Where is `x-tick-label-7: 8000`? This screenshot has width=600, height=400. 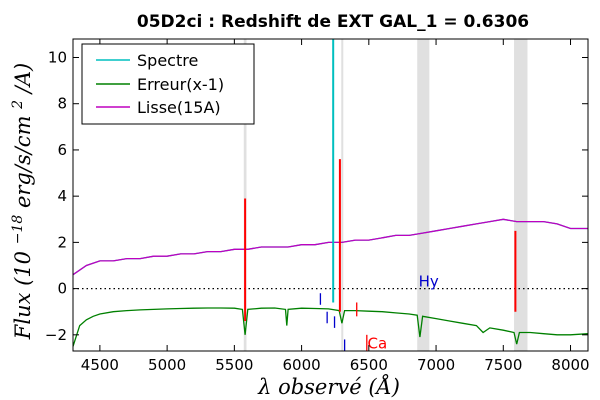 x-tick-label-7: 8000 is located at coordinates (570, 365).